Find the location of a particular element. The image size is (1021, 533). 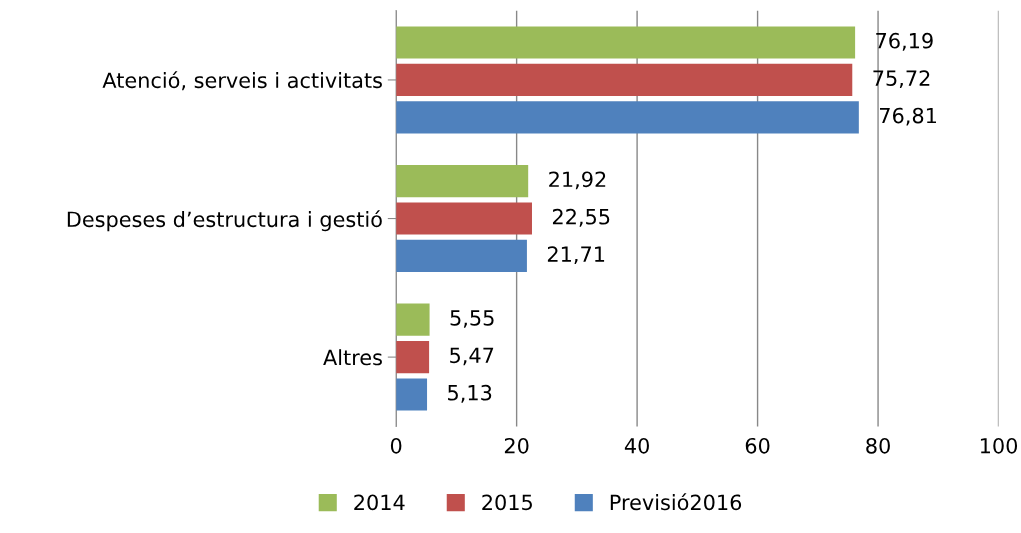

x-tick-label: 40 is located at coordinates (636, 445).